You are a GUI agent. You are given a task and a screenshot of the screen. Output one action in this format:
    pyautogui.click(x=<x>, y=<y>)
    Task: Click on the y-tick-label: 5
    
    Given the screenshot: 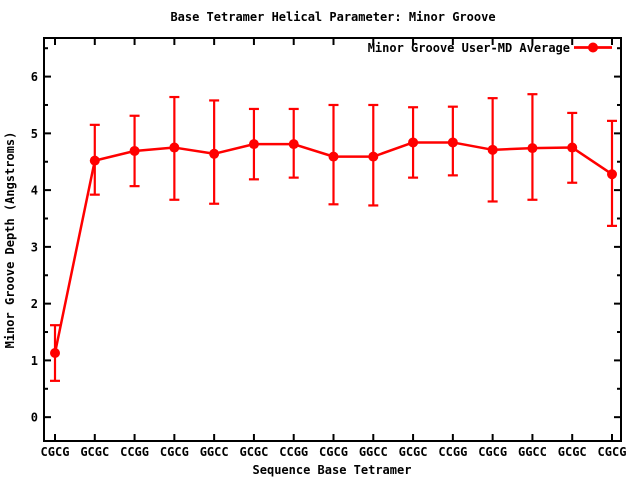 What is the action you would take?
    pyautogui.click(x=34, y=134)
    